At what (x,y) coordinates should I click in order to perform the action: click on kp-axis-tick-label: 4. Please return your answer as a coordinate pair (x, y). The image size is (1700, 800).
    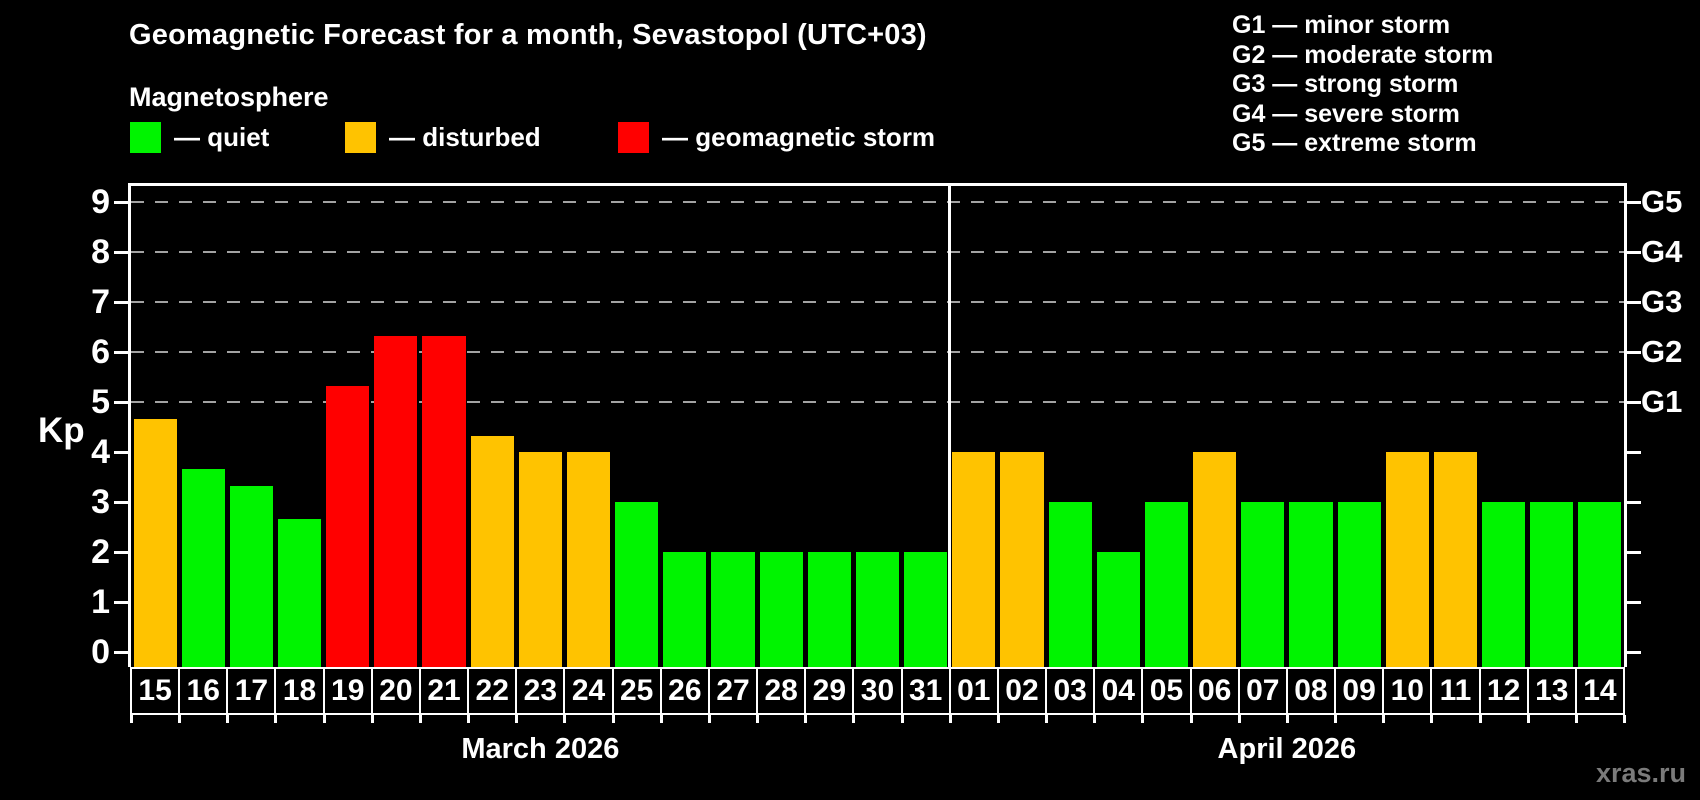
    Looking at the image, I should click on (100, 452).